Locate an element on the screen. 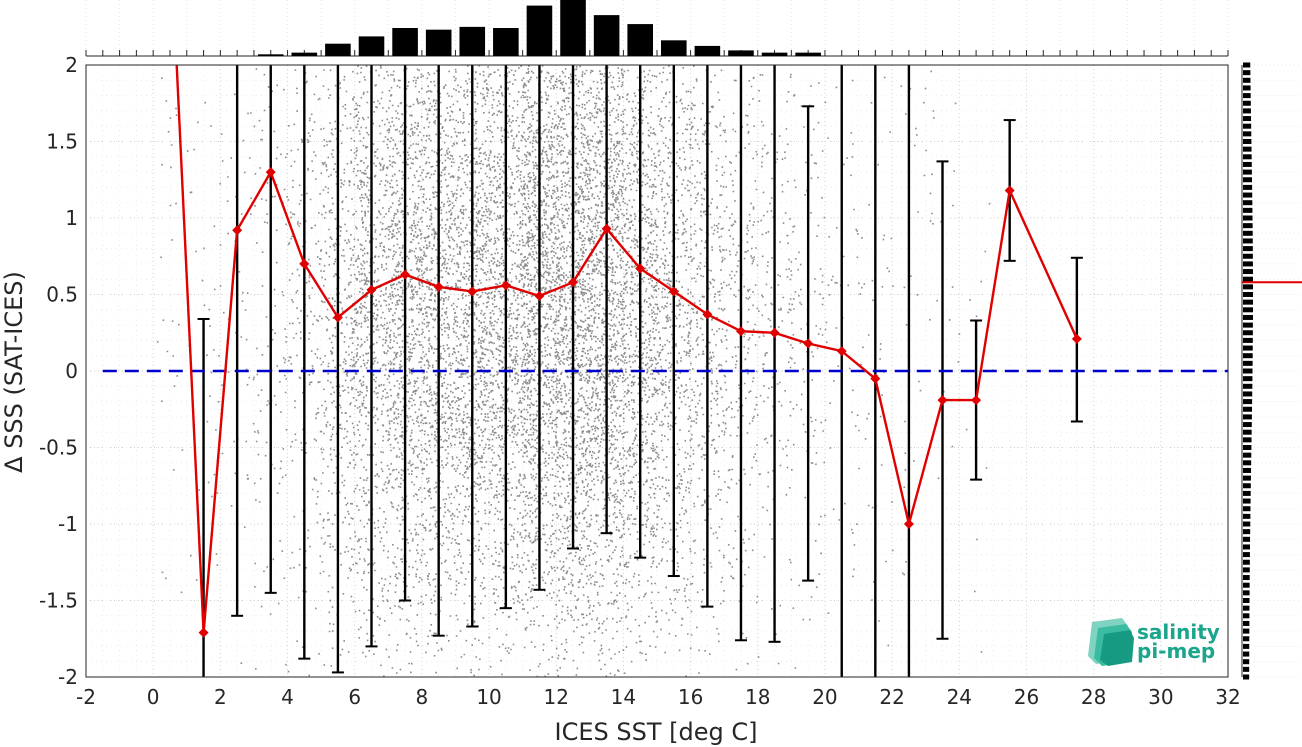 The image size is (1302, 747). y-tick-label: -1 is located at coordinates (68, 524).